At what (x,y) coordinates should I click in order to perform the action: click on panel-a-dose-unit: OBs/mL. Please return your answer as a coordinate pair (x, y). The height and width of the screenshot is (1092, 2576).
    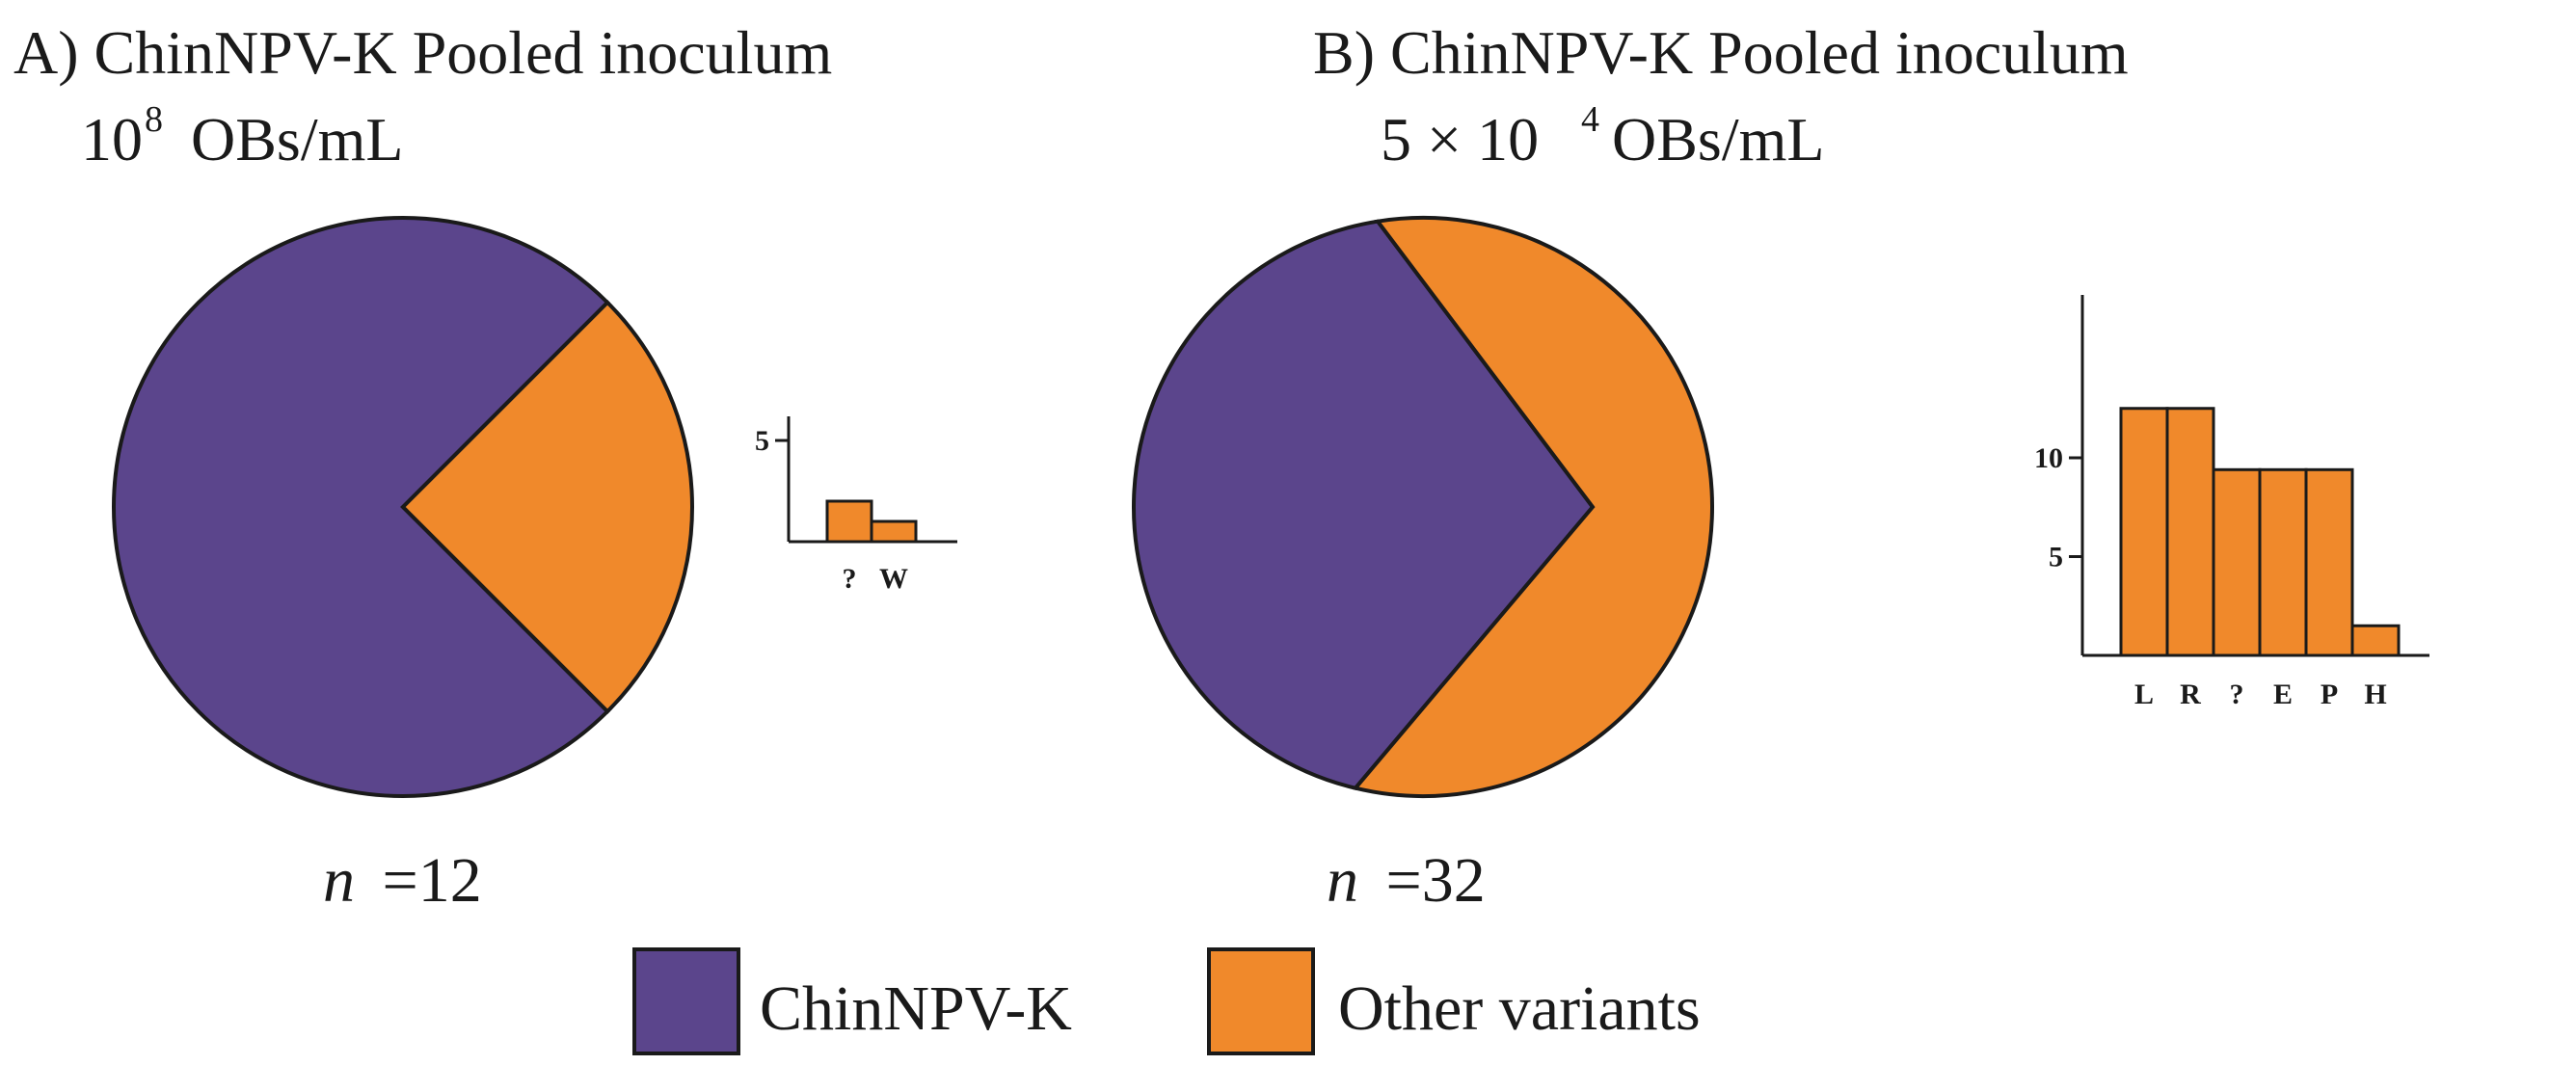
    Looking at the image, I should click on (297, 139).